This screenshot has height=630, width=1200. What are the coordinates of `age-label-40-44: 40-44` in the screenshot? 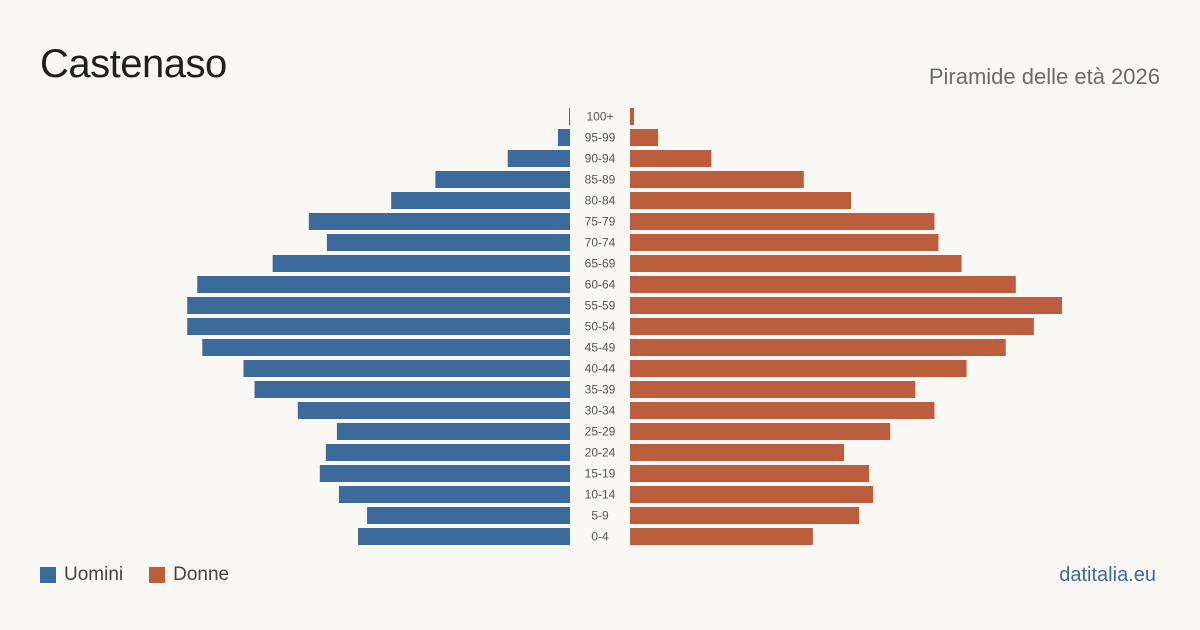 It's located at (600, 369).